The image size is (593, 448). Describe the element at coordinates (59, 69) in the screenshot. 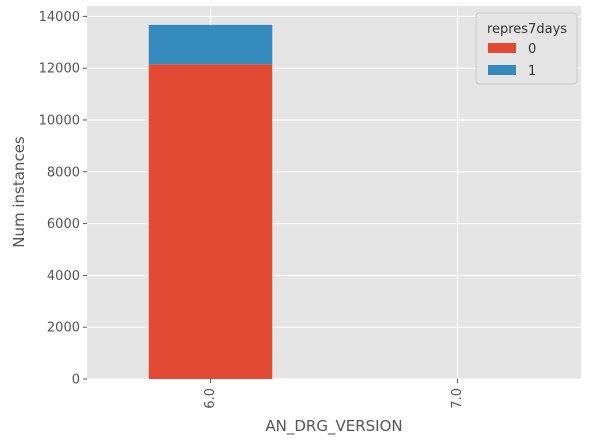

I see `y-tick-label: 12000` at that location.